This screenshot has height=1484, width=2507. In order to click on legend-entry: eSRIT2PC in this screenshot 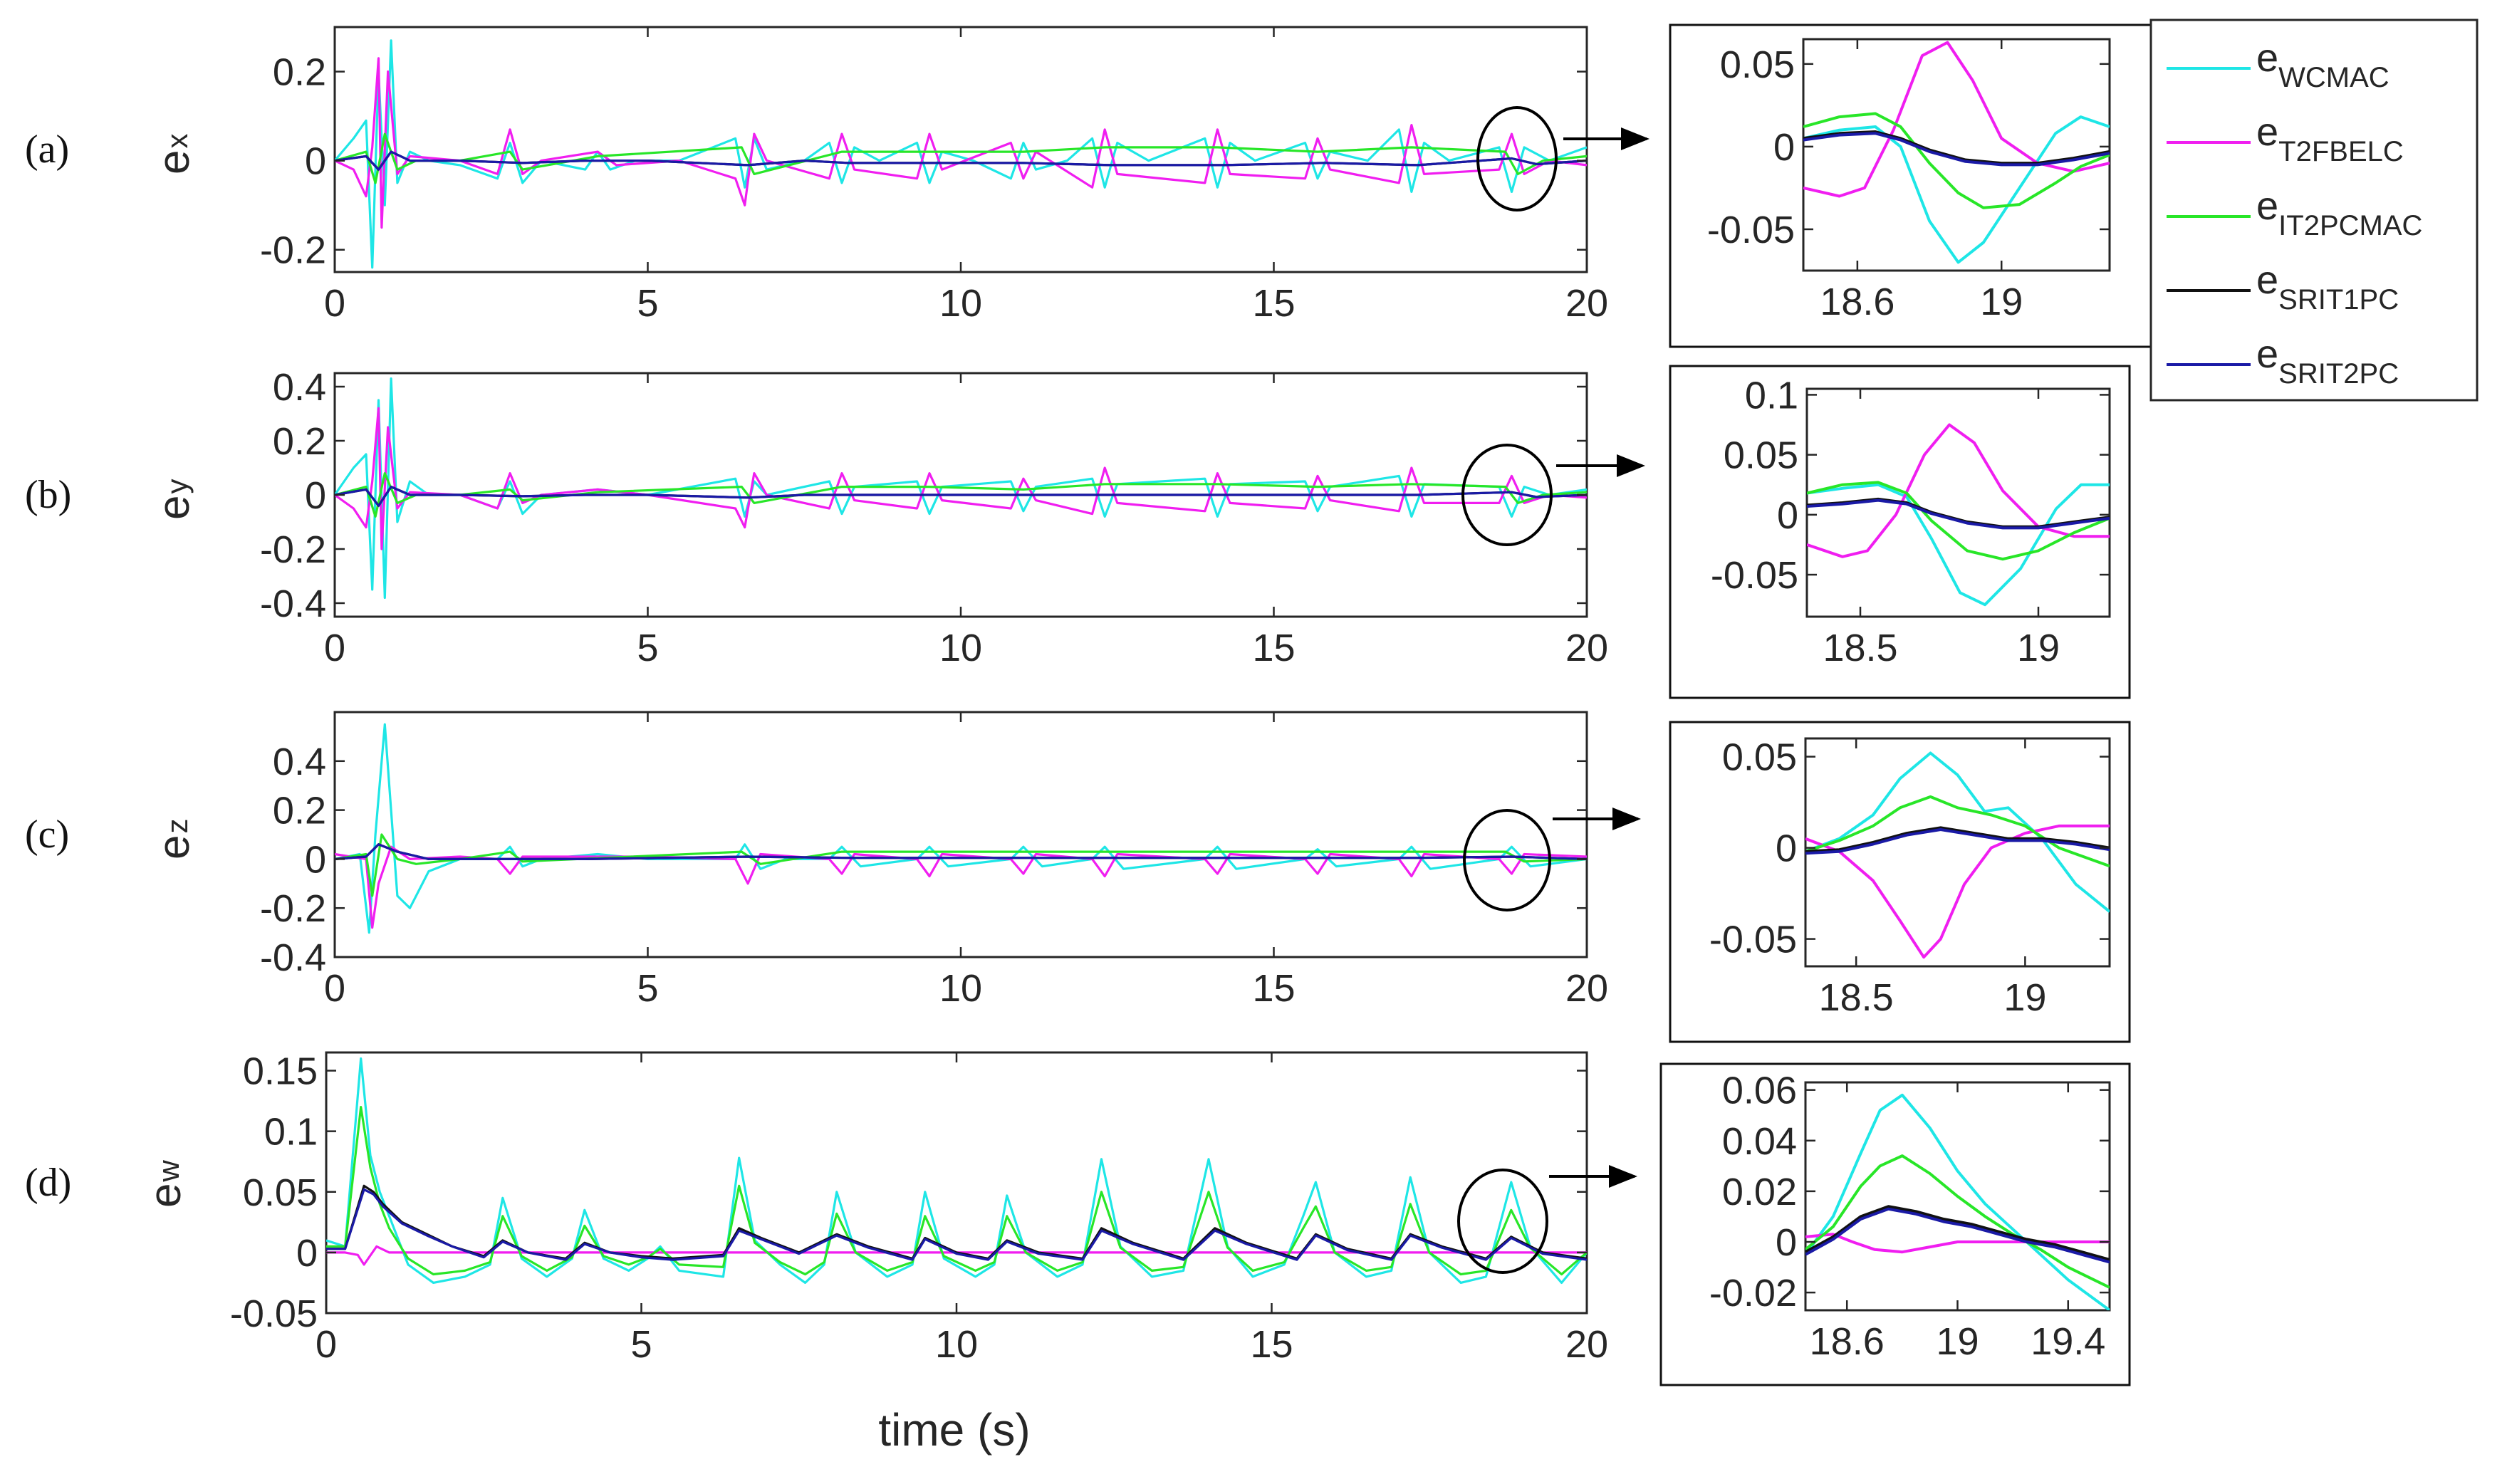, I will do `click(2283, 360)`.